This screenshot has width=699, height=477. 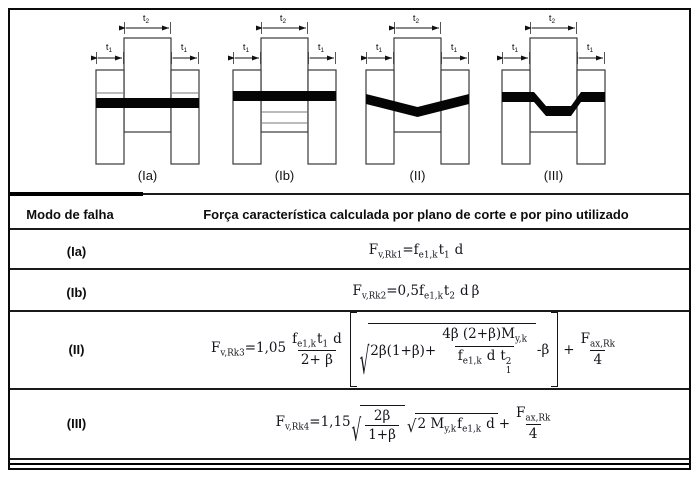 I want to click on sym: =, so click(x=408, y=249).